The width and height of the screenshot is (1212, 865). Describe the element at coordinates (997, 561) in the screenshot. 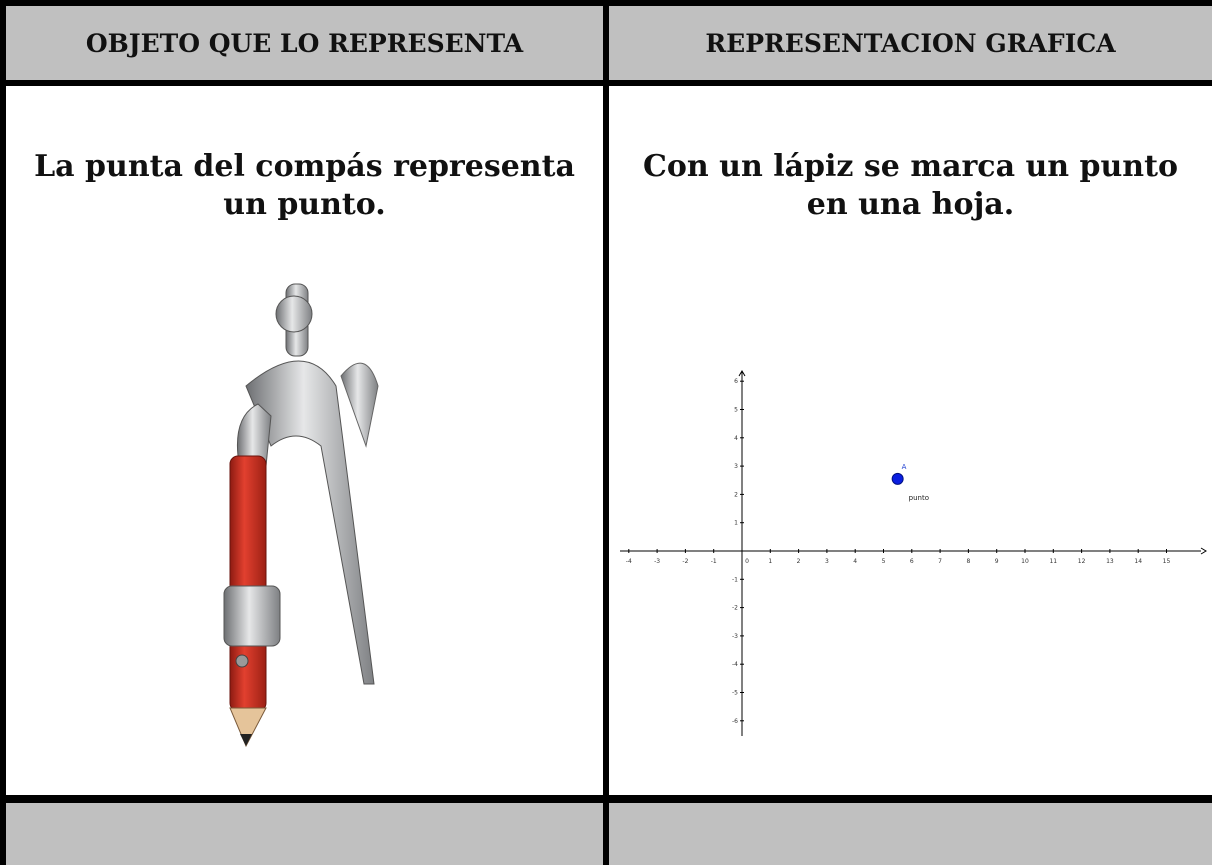

I see `x-tick-label: 9` at that location.